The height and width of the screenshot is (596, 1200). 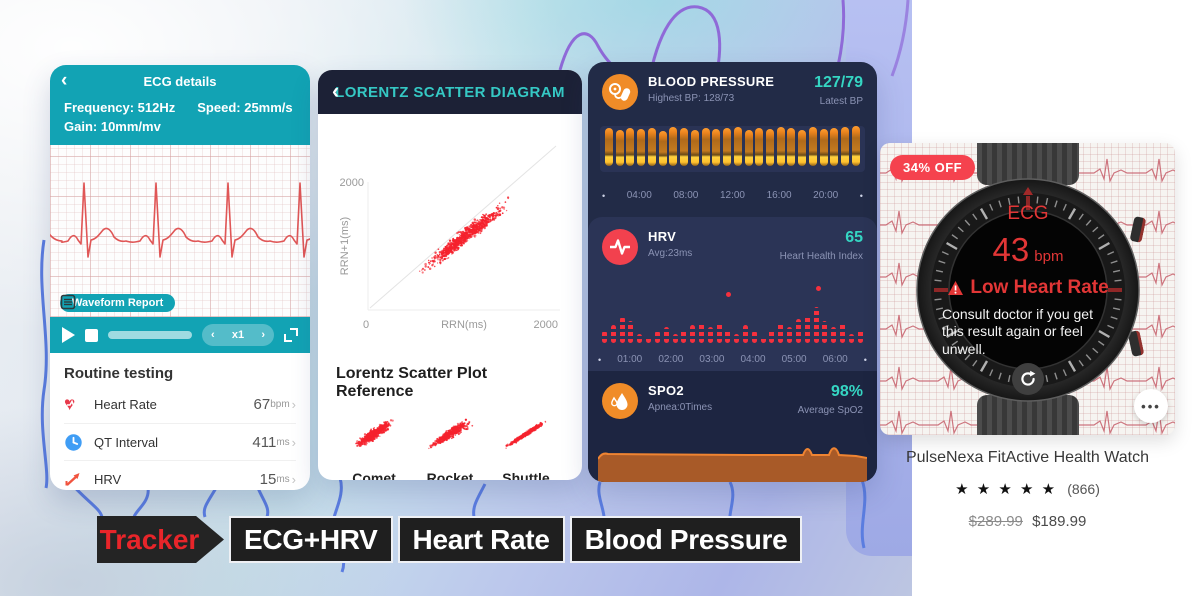 I want to click on reference-shuttle: Shuttle, so click(x=526, y=444).